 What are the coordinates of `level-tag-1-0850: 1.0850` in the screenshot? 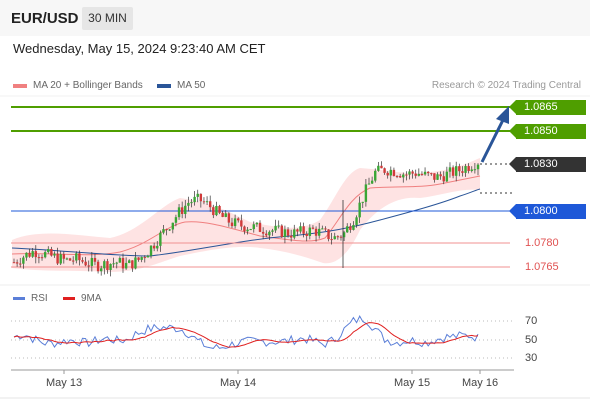 It's located at (547, 131).